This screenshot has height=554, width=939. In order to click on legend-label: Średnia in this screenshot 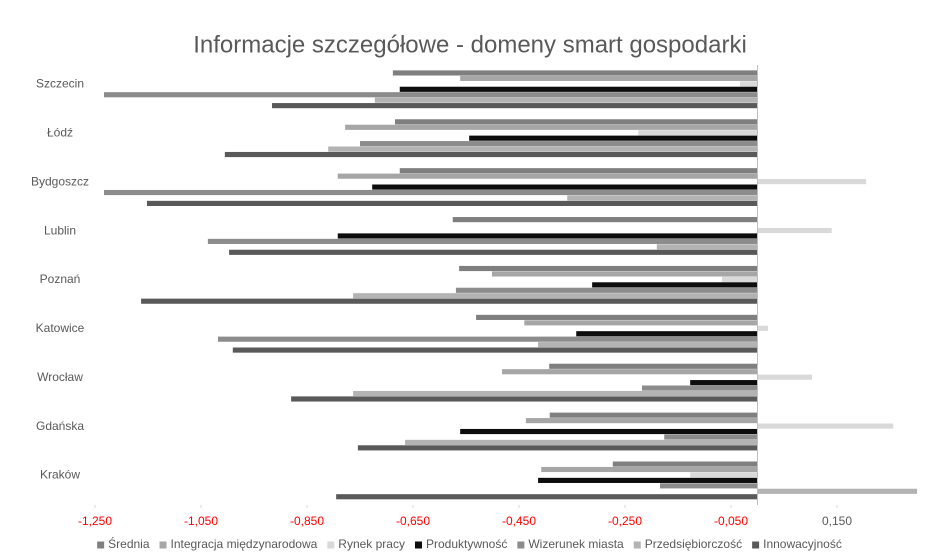, I will do `click(129, 543)`.